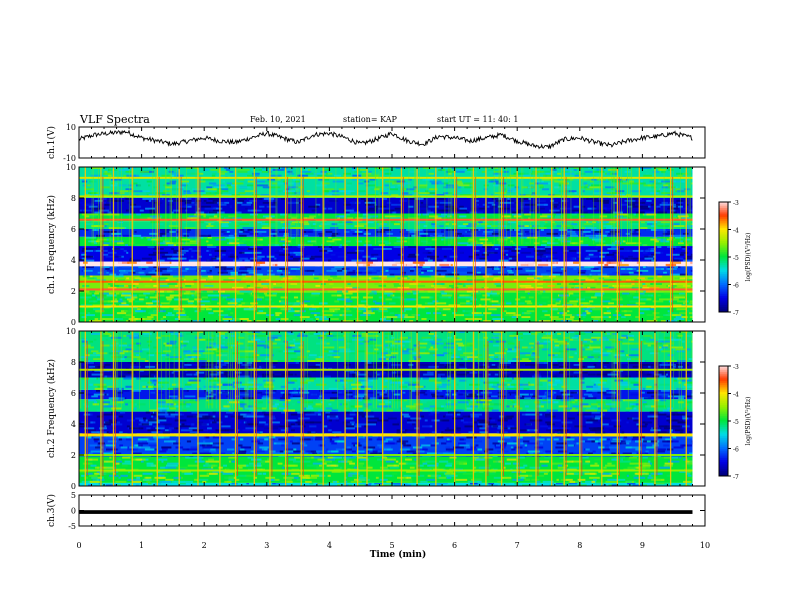 Image resolution: width=792 pixels, height=612 pixels. I want to click on ch1-spectrogram-faint-sferic, so click(571, 206).